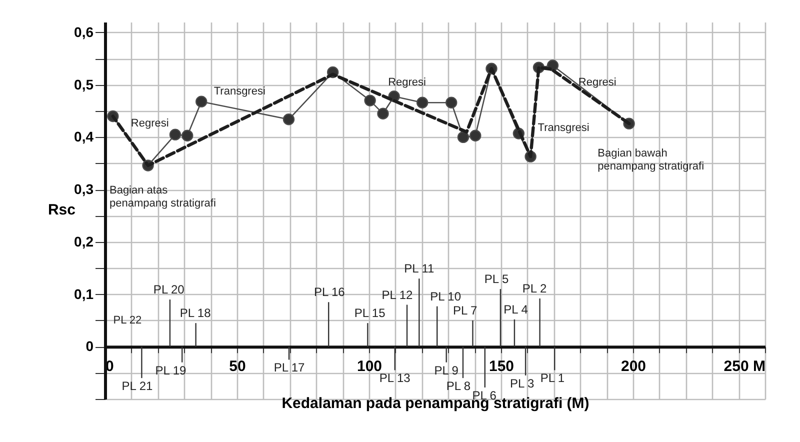 Image resolution: width=800 pixels, height=442 pixels. Describe the element at coordinates (90, 346) in the screenshot. I see `y-tick-label: 0` at that location.